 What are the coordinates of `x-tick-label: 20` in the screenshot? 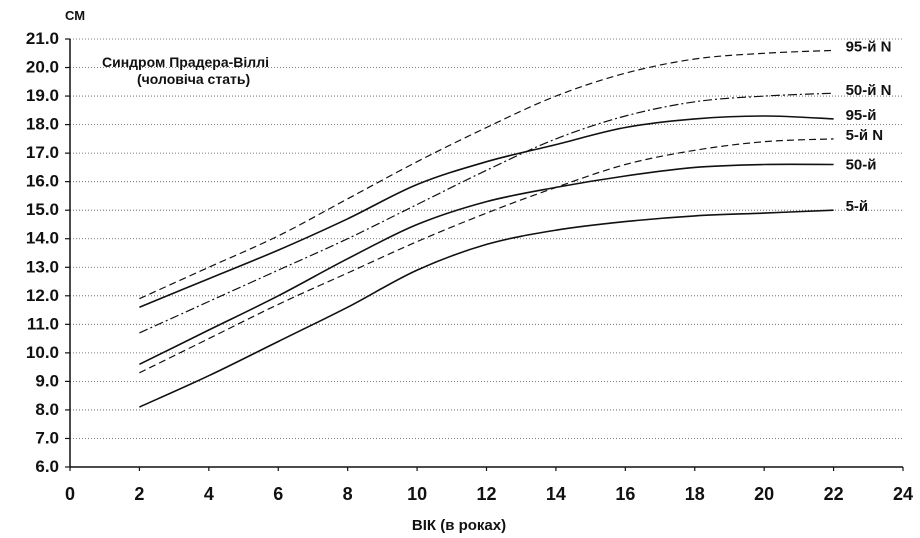 It's located at (764, 494).